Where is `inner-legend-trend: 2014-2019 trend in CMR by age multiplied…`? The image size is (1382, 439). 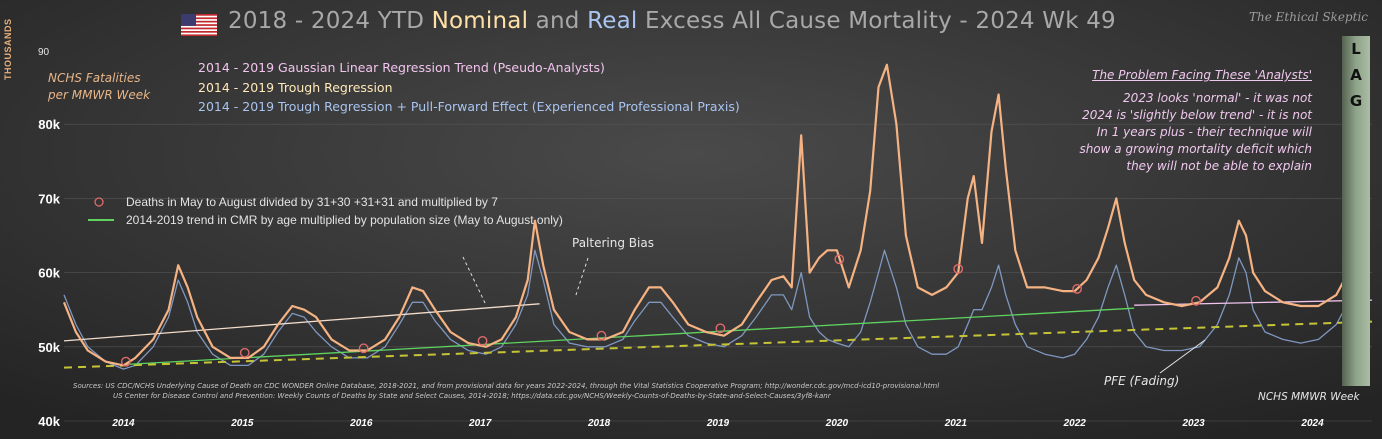
inner-legend-trend: 2014-2019 trend in CMR by age multiplied… is located at coordinates (344, 220).